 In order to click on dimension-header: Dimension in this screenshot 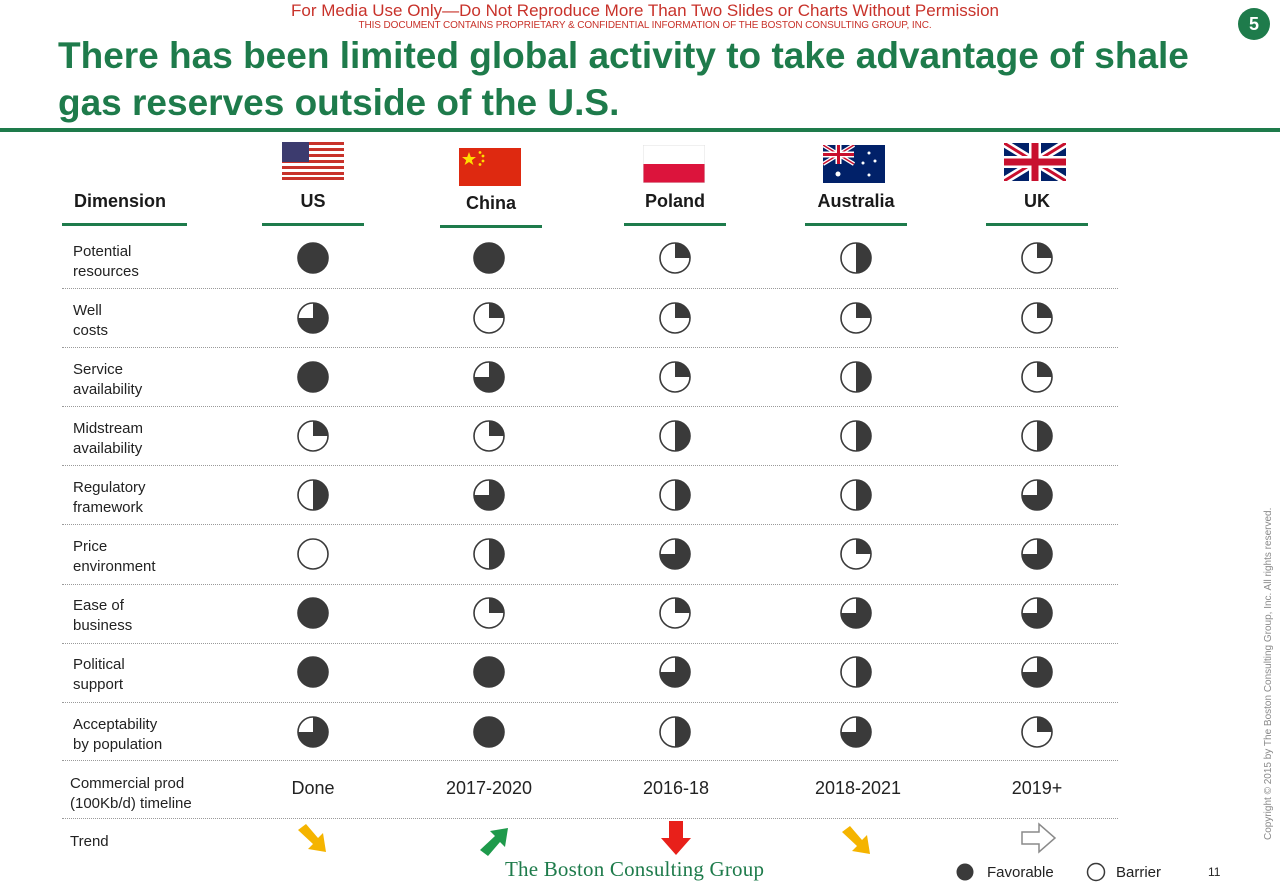, I will do `click(120, 201)`.